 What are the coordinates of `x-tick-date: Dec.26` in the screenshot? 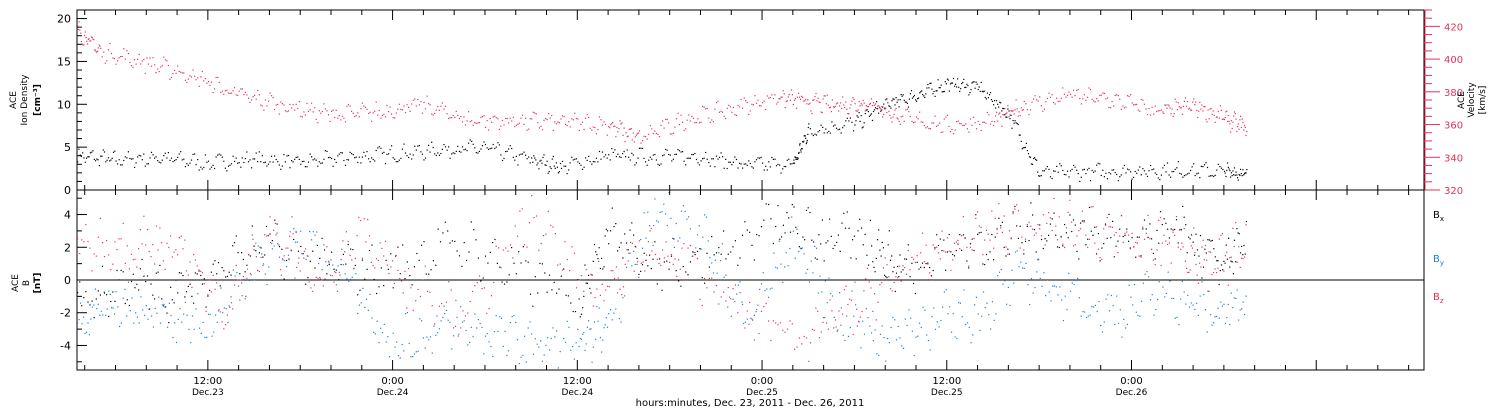 It's located at (1132, 393).